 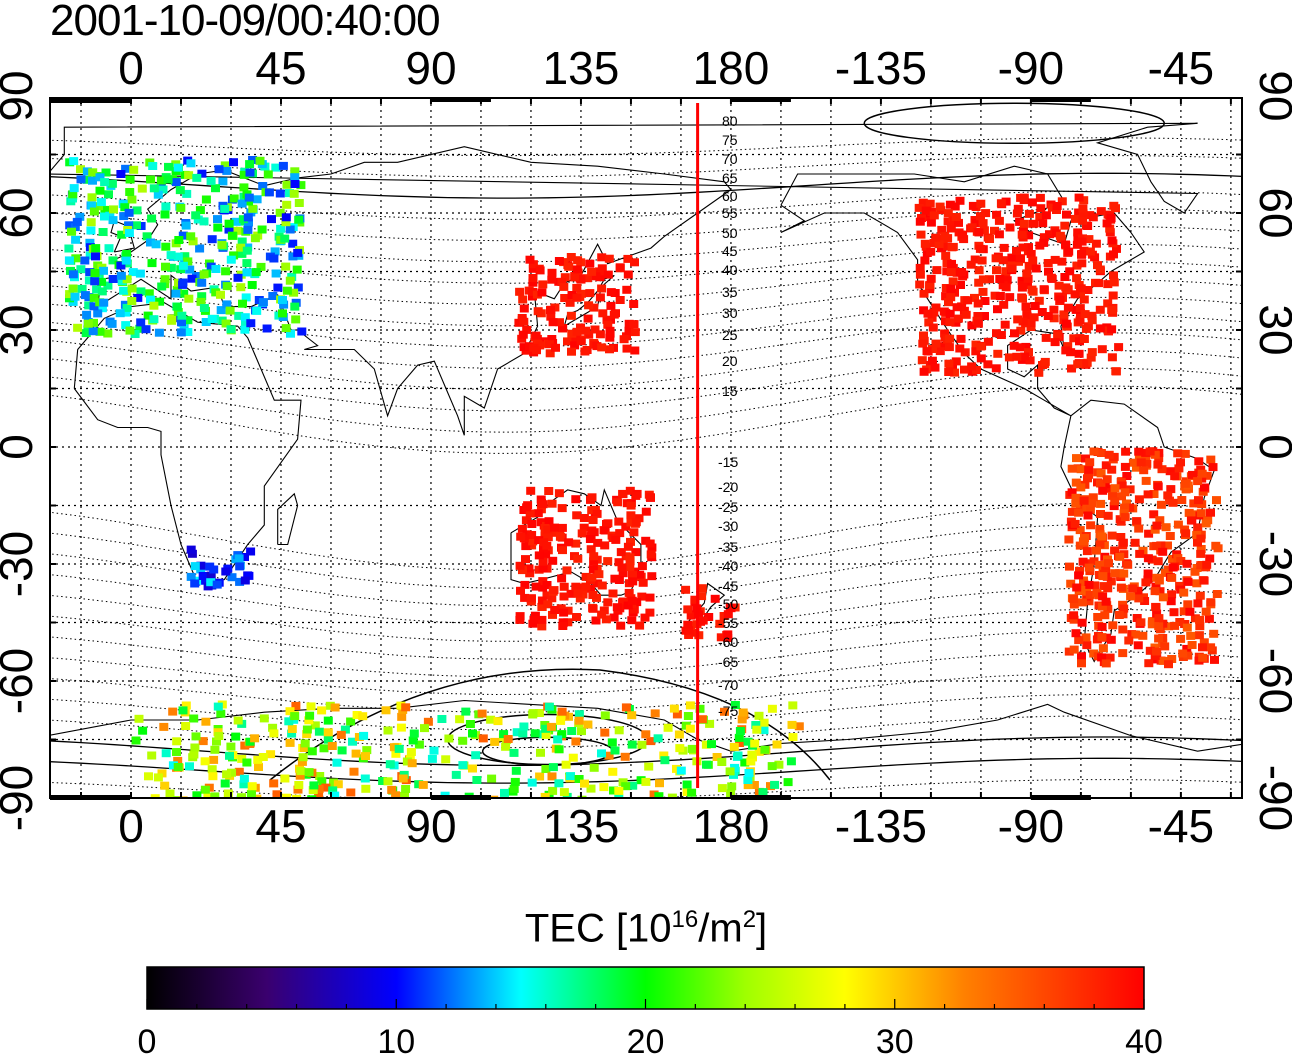 I want to click on contour-label: -75, so click(x=728, y=711).